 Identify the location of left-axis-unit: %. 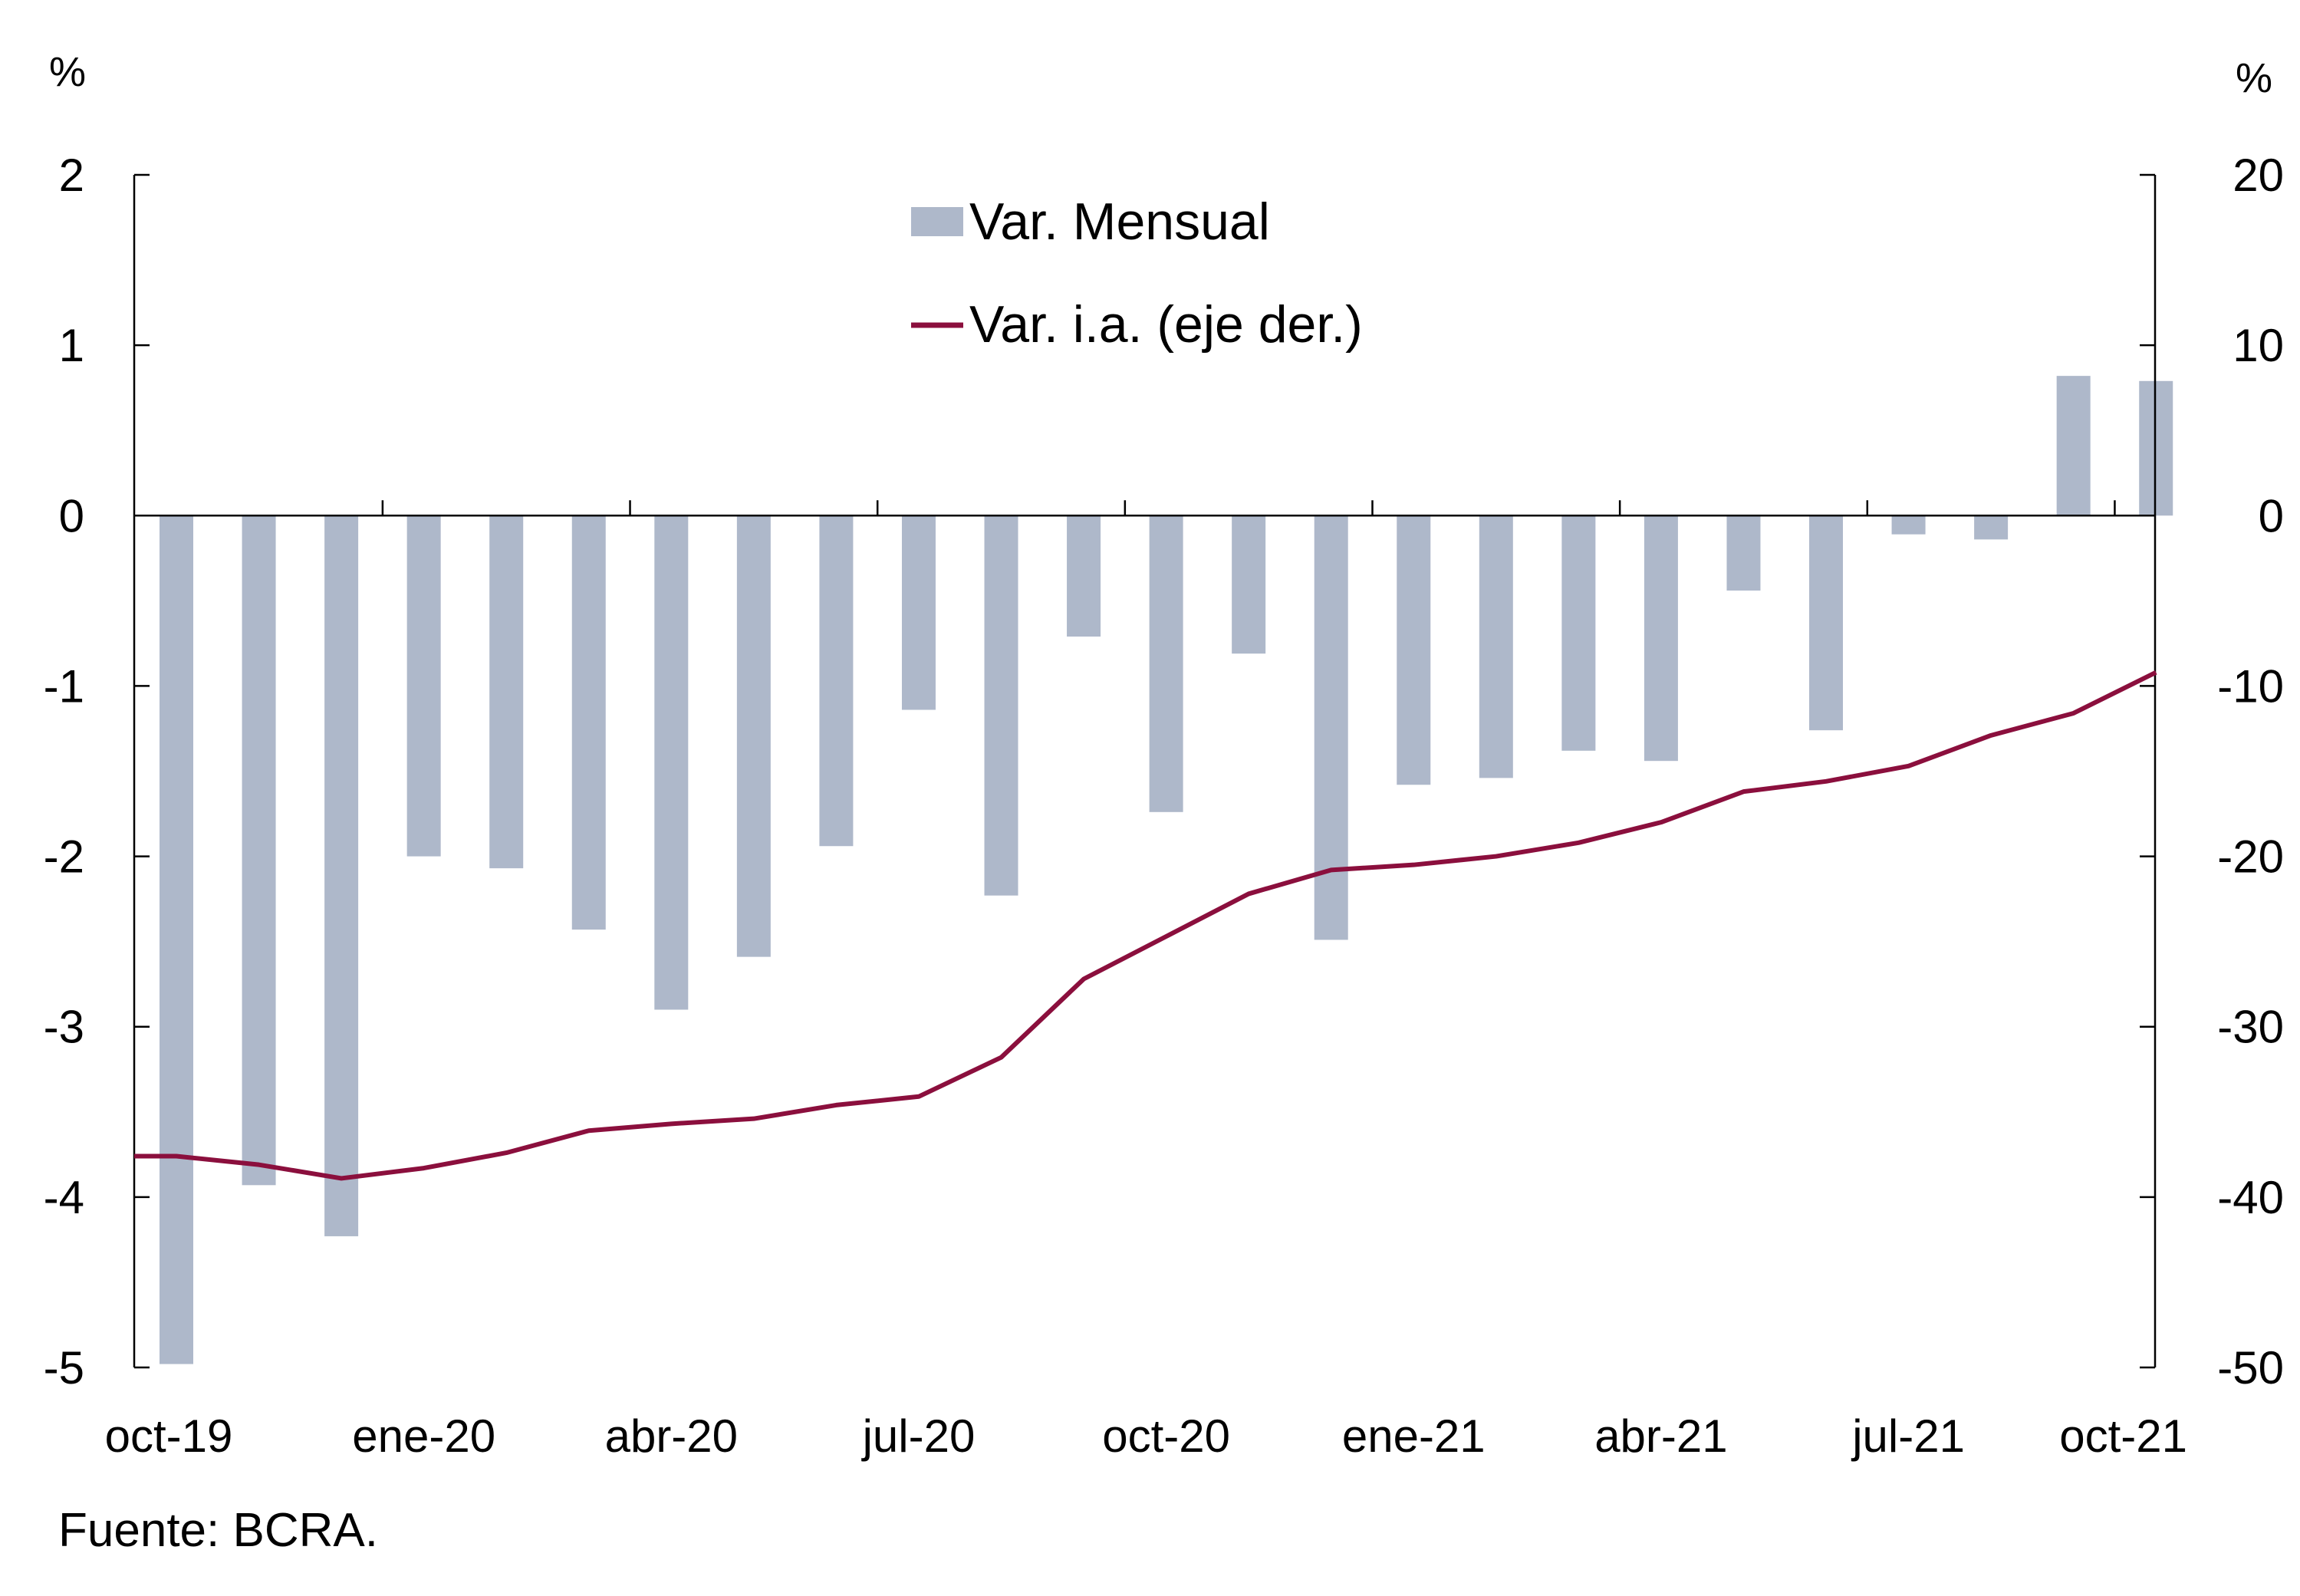
(67, 72).